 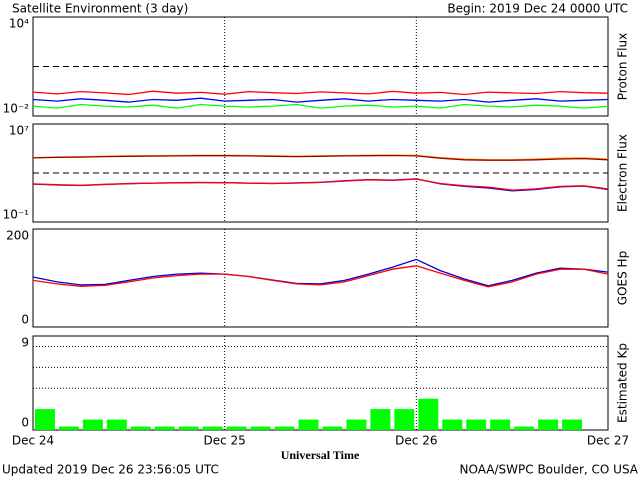 What do you see at coordinates (17, 236) in the screenshot?
I see `y-tick-label: 200` at bounding box center [17, 236].